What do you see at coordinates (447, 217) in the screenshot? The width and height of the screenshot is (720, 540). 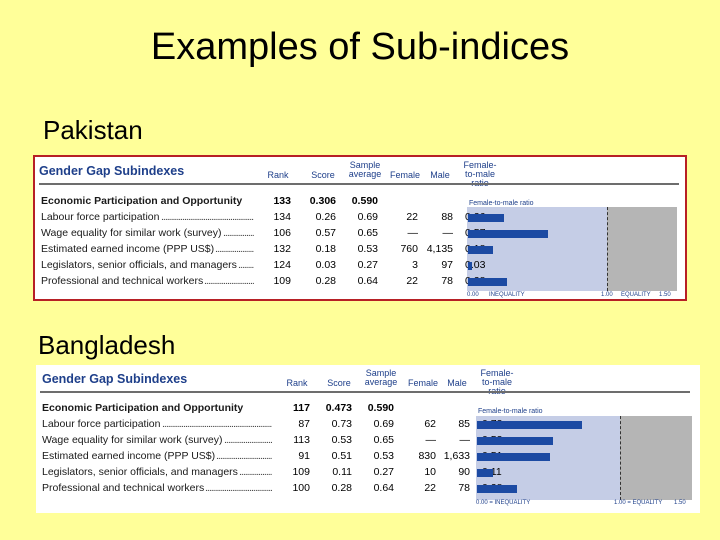 I see `cell-male: 88` at bounding box center [447, 217].